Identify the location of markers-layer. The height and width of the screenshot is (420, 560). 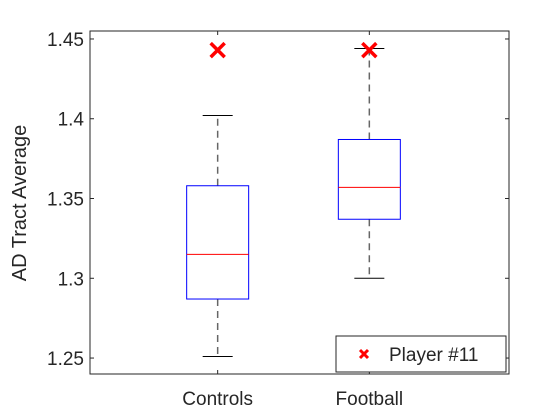
(293, 50).